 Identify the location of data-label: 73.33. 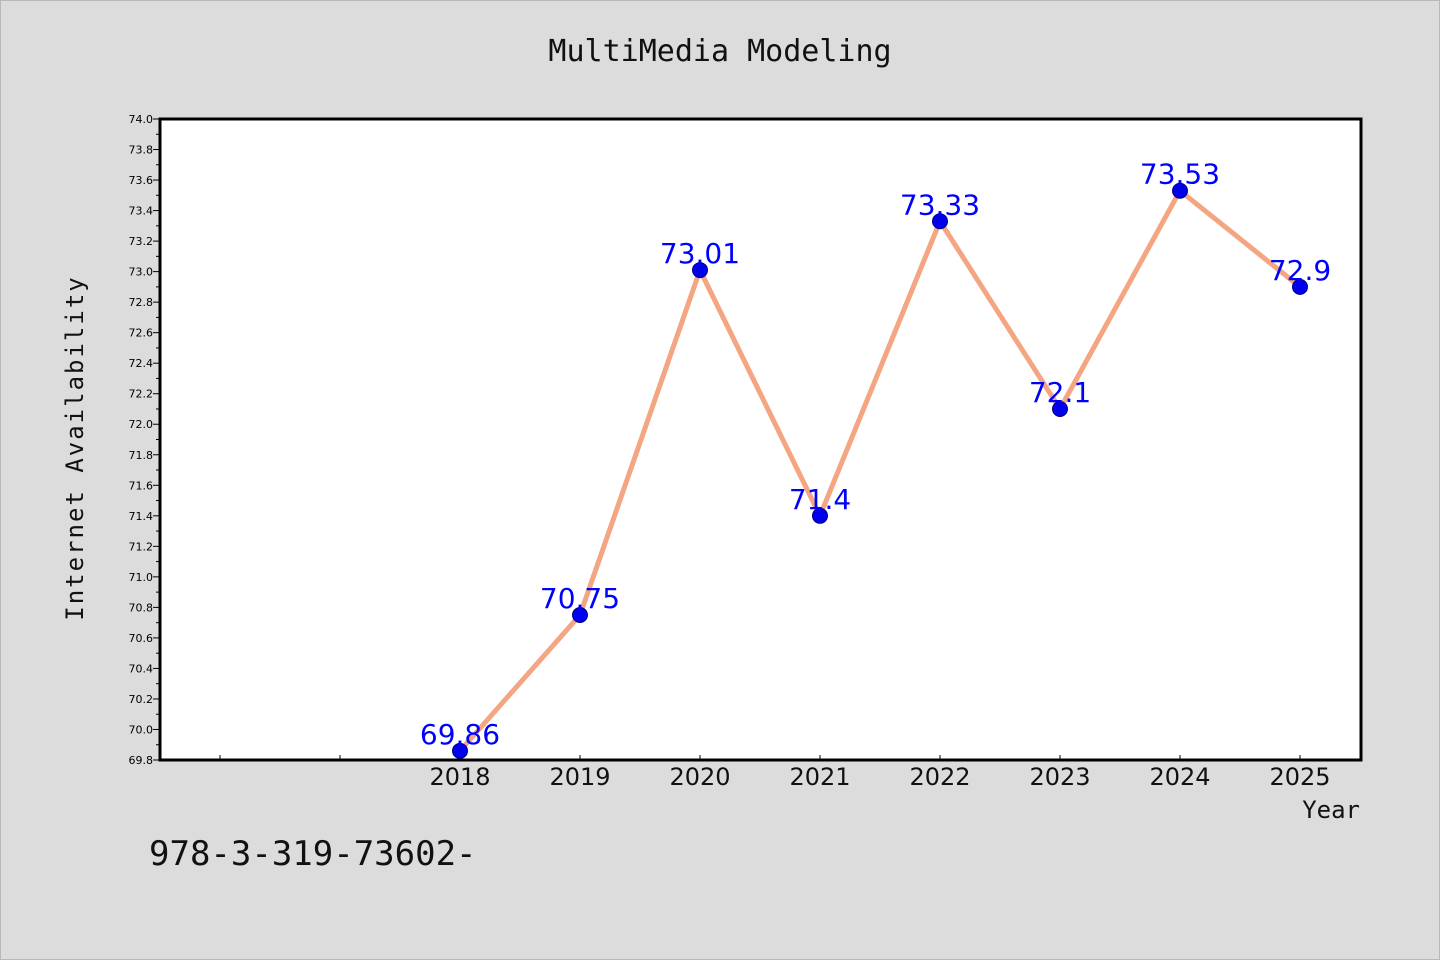
(940, 204).